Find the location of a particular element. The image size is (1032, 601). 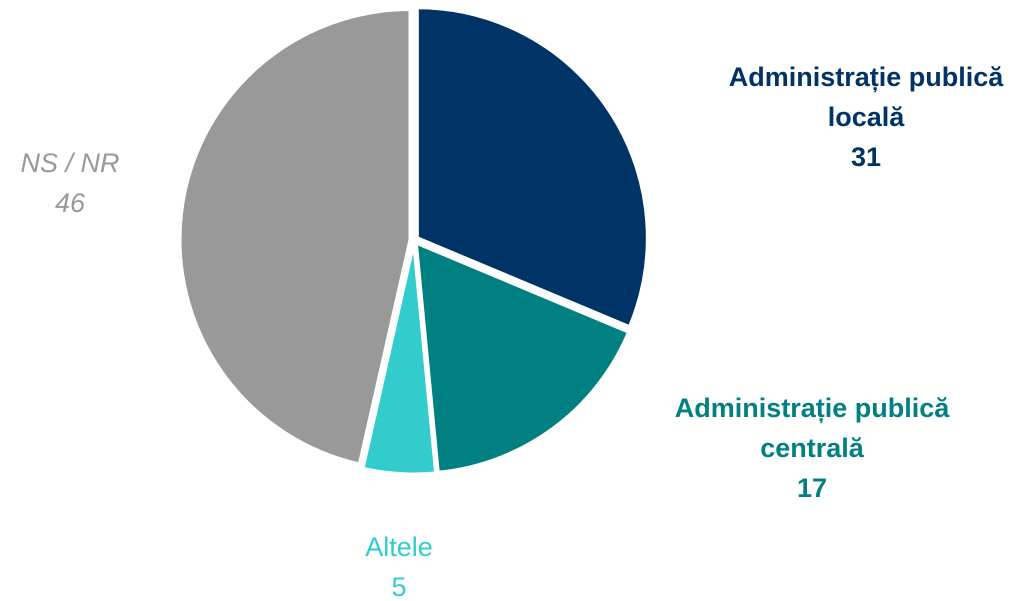

slice-label-0: Administrație publică locală 31 is located at coordinates (867, 117).